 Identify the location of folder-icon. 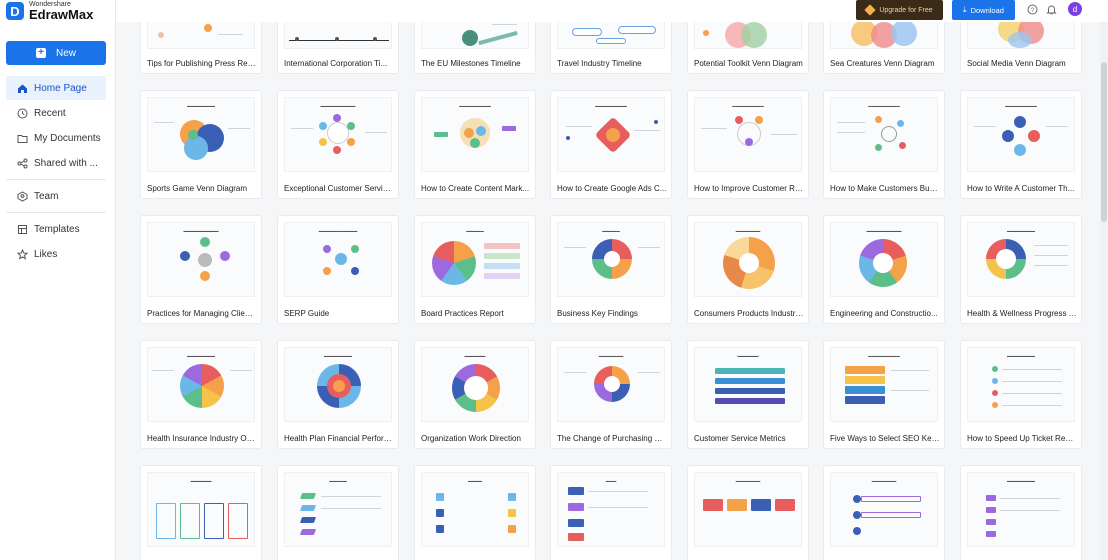
(22, 138).